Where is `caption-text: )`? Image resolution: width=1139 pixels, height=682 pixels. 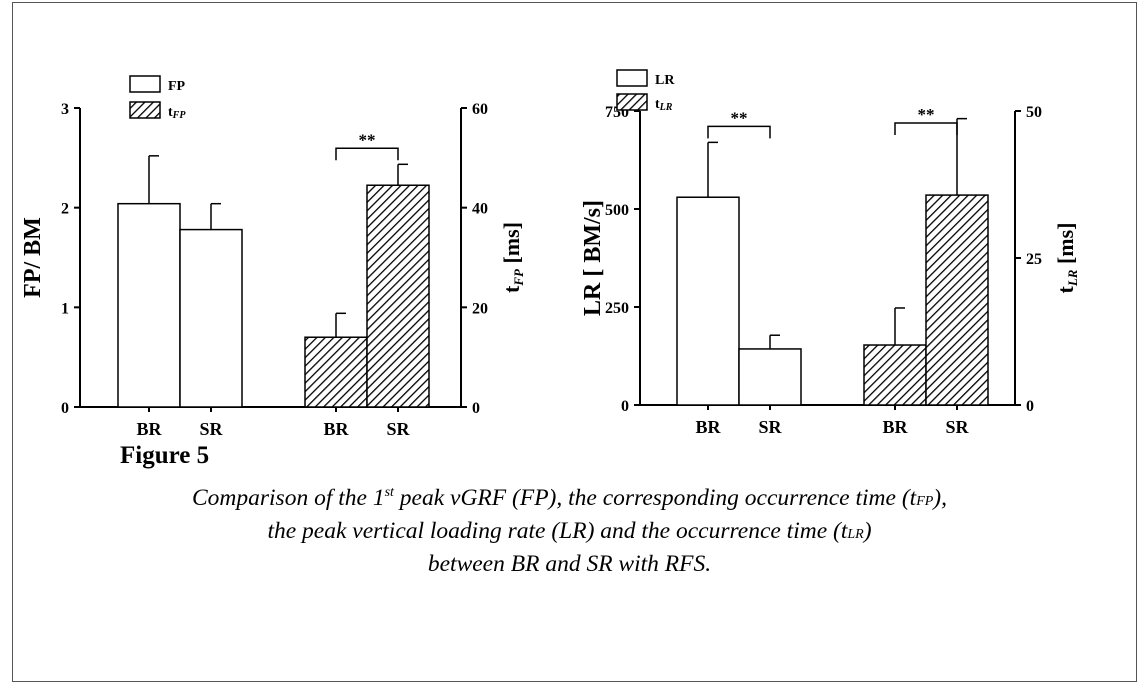
caption-text: ) is located at coordinates (867, 531).